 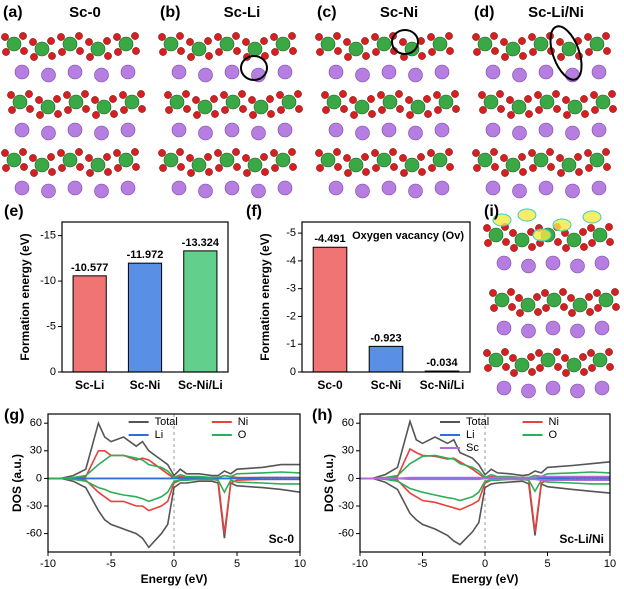 I want to click on panel-label: (d), so click(x=484, y=12).